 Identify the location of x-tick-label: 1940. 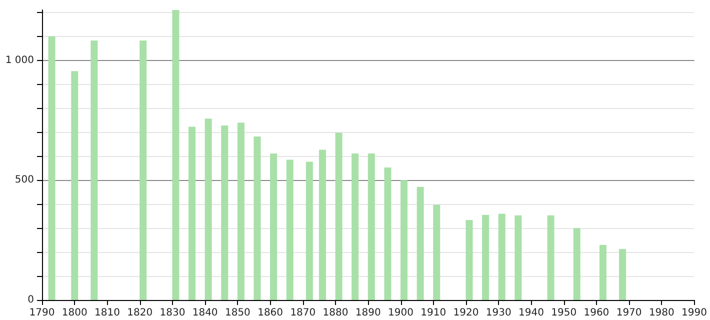
(531, 313).